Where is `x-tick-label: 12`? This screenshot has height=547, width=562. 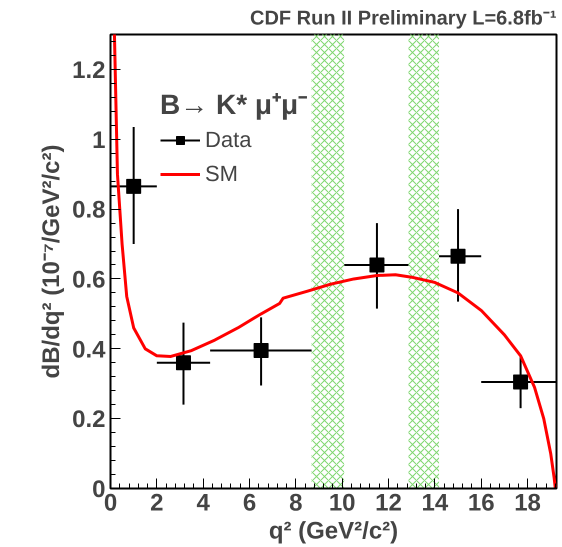 x-tick-label: 12 is located at coordinates (388, 503).